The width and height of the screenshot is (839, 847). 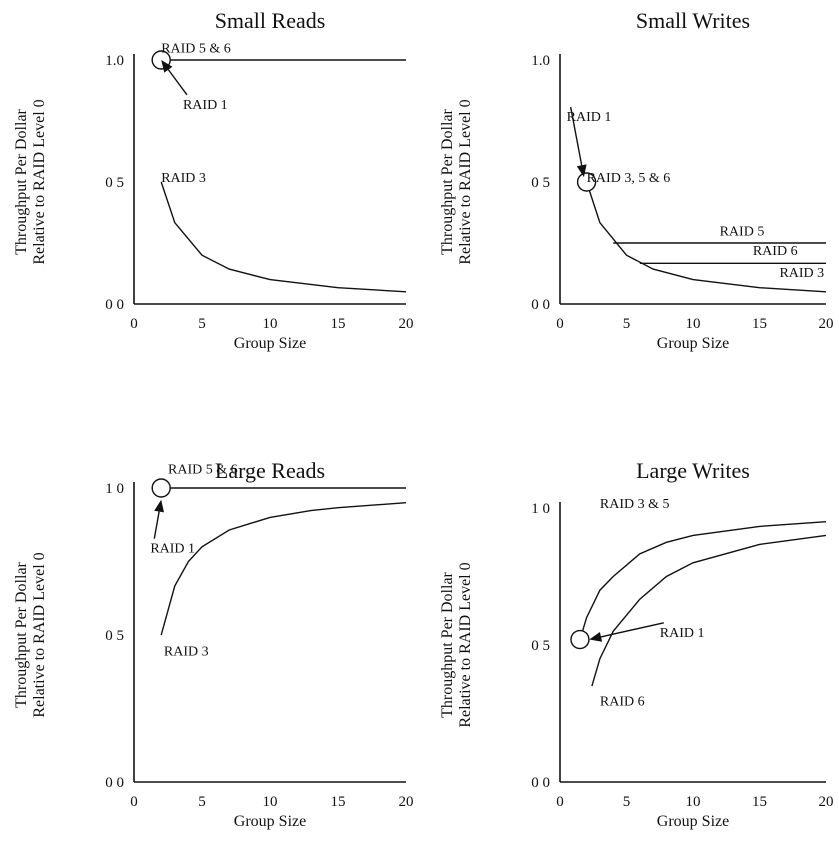 What do you see at coordinates (270, 470) in the screenshot?
I see `chart-title: Large Reads` at bounding box center [270, 470].